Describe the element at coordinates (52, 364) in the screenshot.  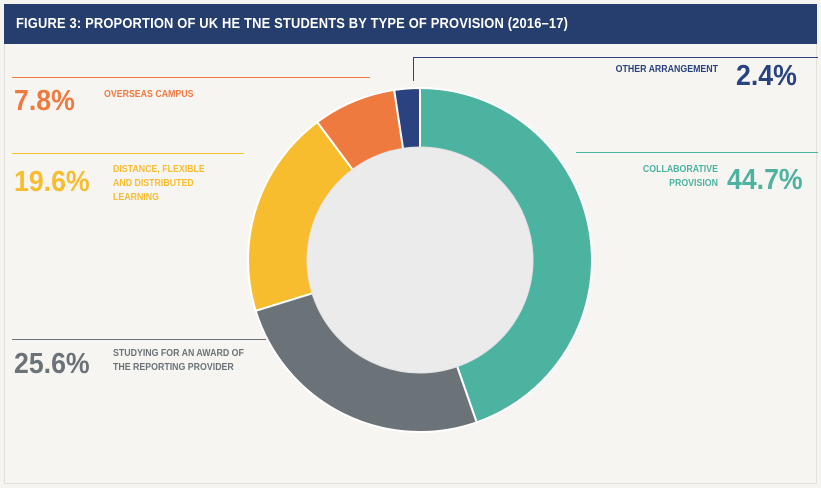
I see `studying-percent: 25.6%` at that location.